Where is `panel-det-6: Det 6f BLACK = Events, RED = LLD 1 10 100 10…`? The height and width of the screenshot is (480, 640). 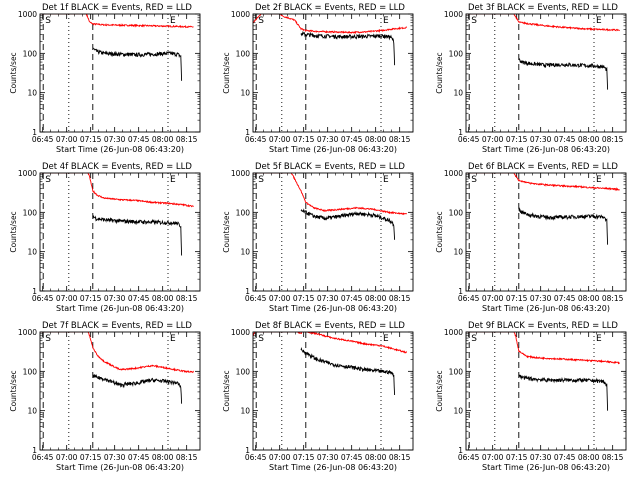
panel-det-6: Det 6f BLACK = Events, RED = LLD 1 10 100 10… is located at coordinates (531, 237).